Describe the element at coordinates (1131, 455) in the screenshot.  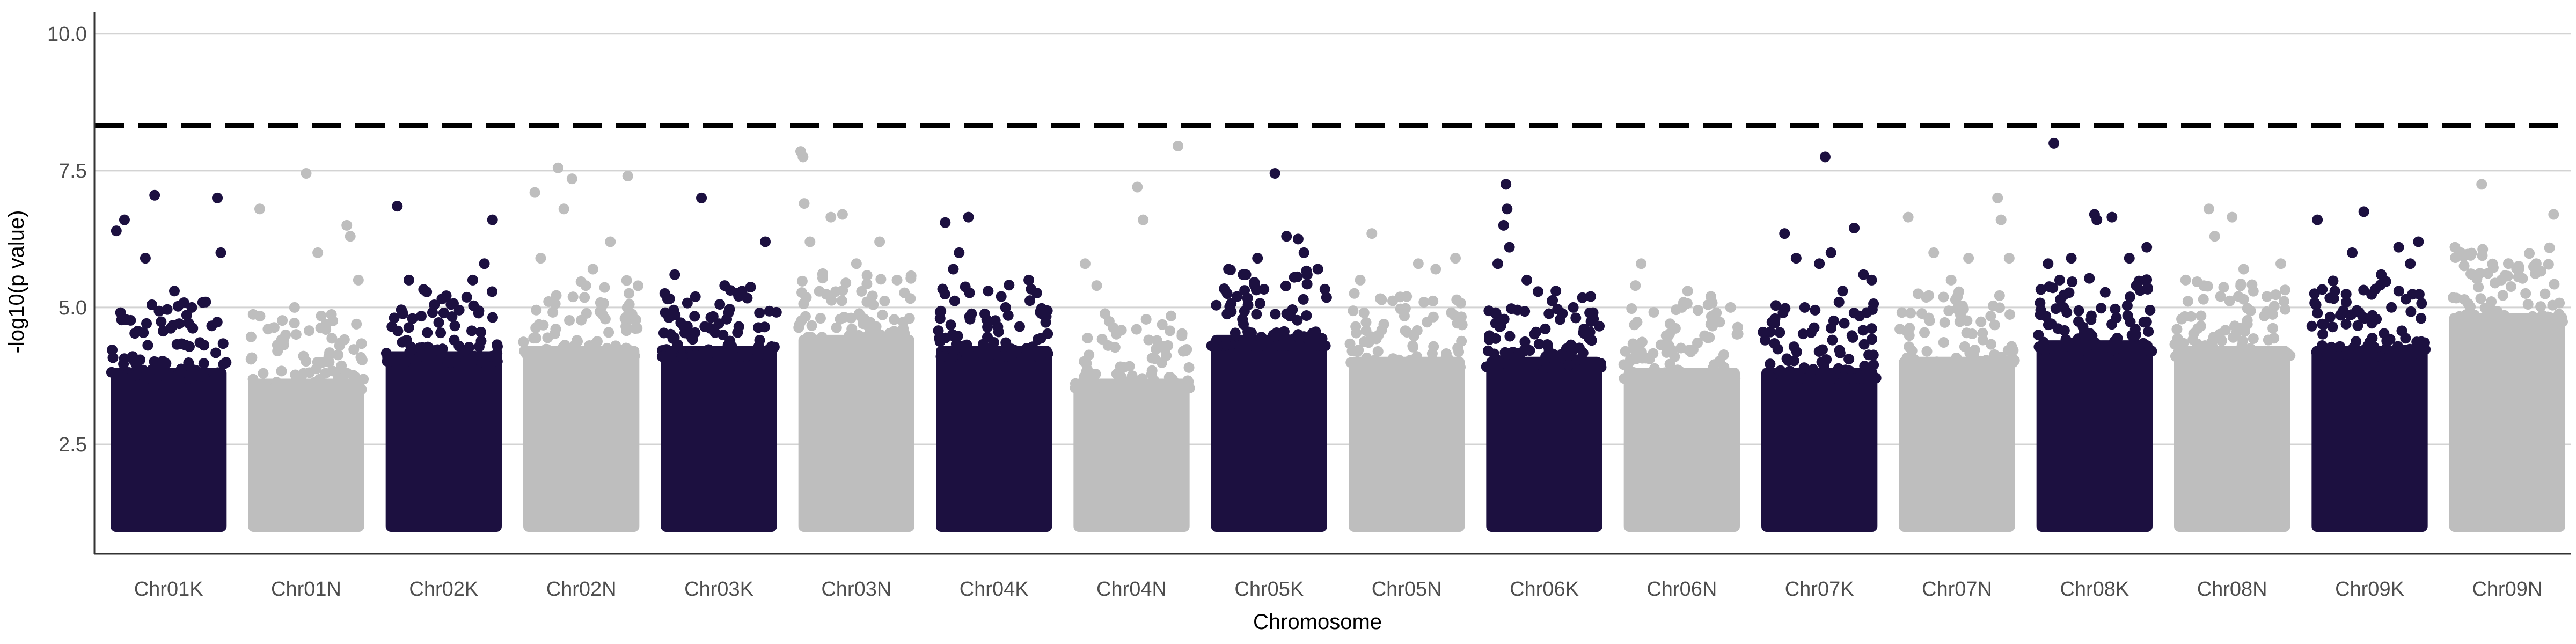
I see `dense-points-Chr04N` at that location.